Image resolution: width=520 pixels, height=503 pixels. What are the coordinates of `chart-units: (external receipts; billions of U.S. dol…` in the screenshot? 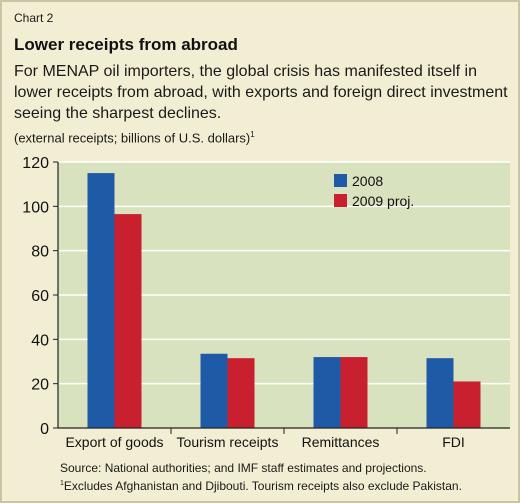 It's located at (134, 137).